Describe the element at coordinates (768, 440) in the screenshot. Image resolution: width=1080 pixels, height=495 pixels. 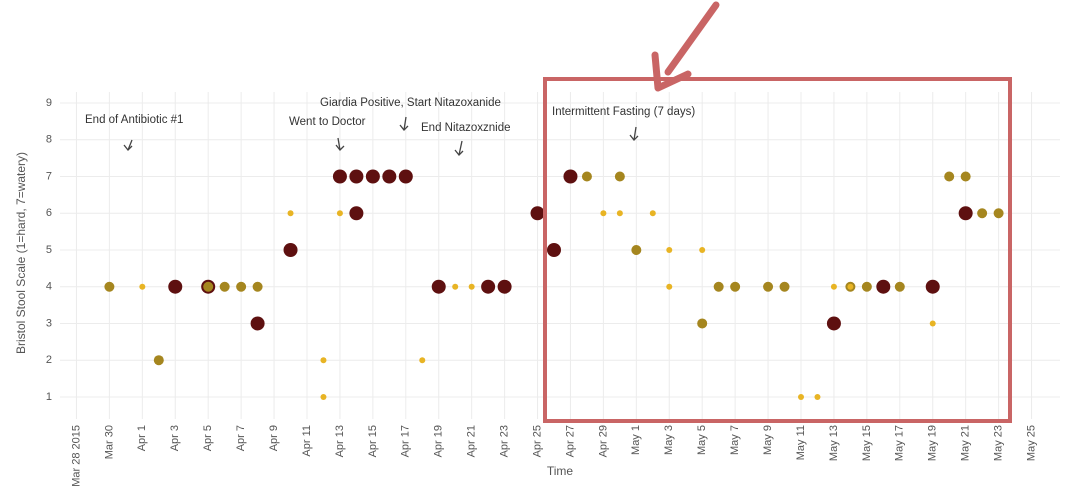
I see `x-tick-label: May 9` at that location.